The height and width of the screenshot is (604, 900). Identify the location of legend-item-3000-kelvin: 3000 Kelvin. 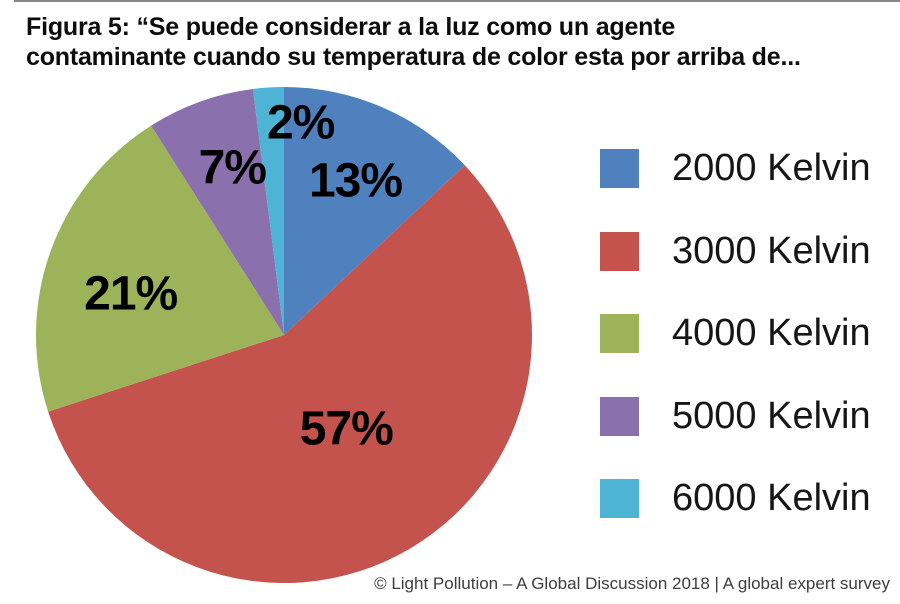
(735, 250).